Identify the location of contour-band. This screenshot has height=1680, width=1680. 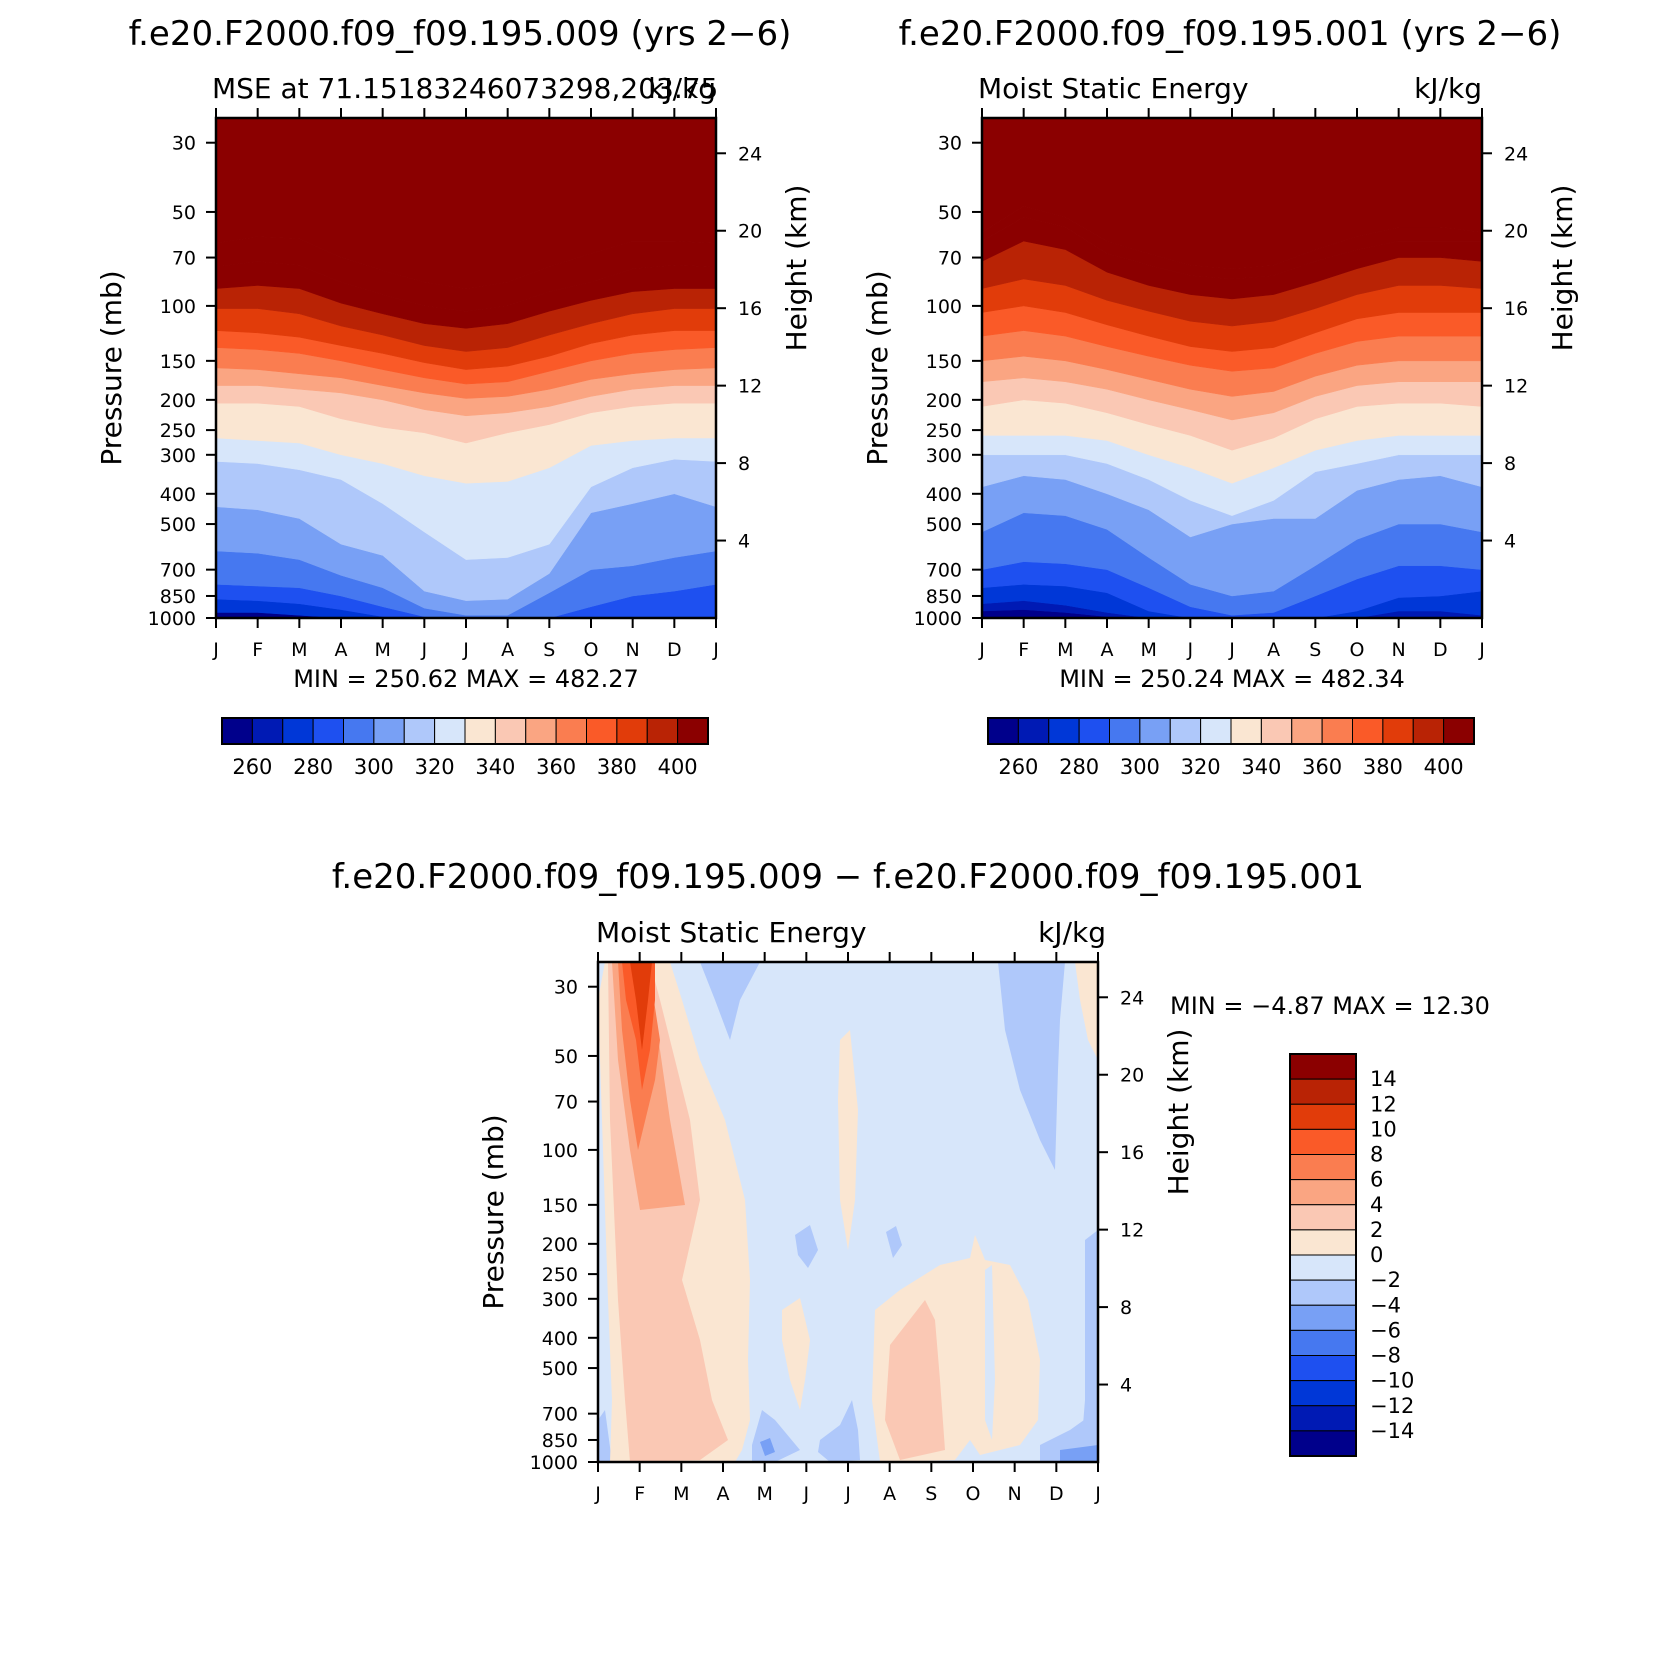
(466, 203).